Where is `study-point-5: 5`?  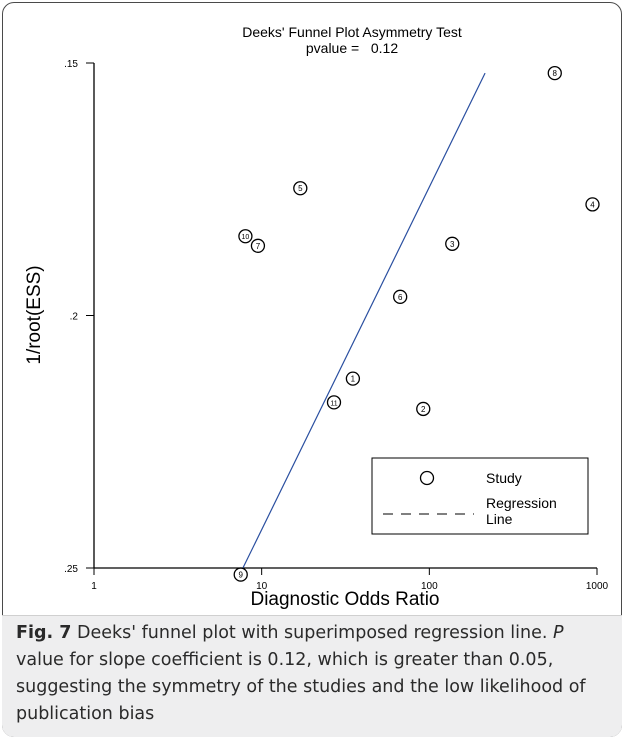
study-point-5: 5 is located at coordinates (300, 188).